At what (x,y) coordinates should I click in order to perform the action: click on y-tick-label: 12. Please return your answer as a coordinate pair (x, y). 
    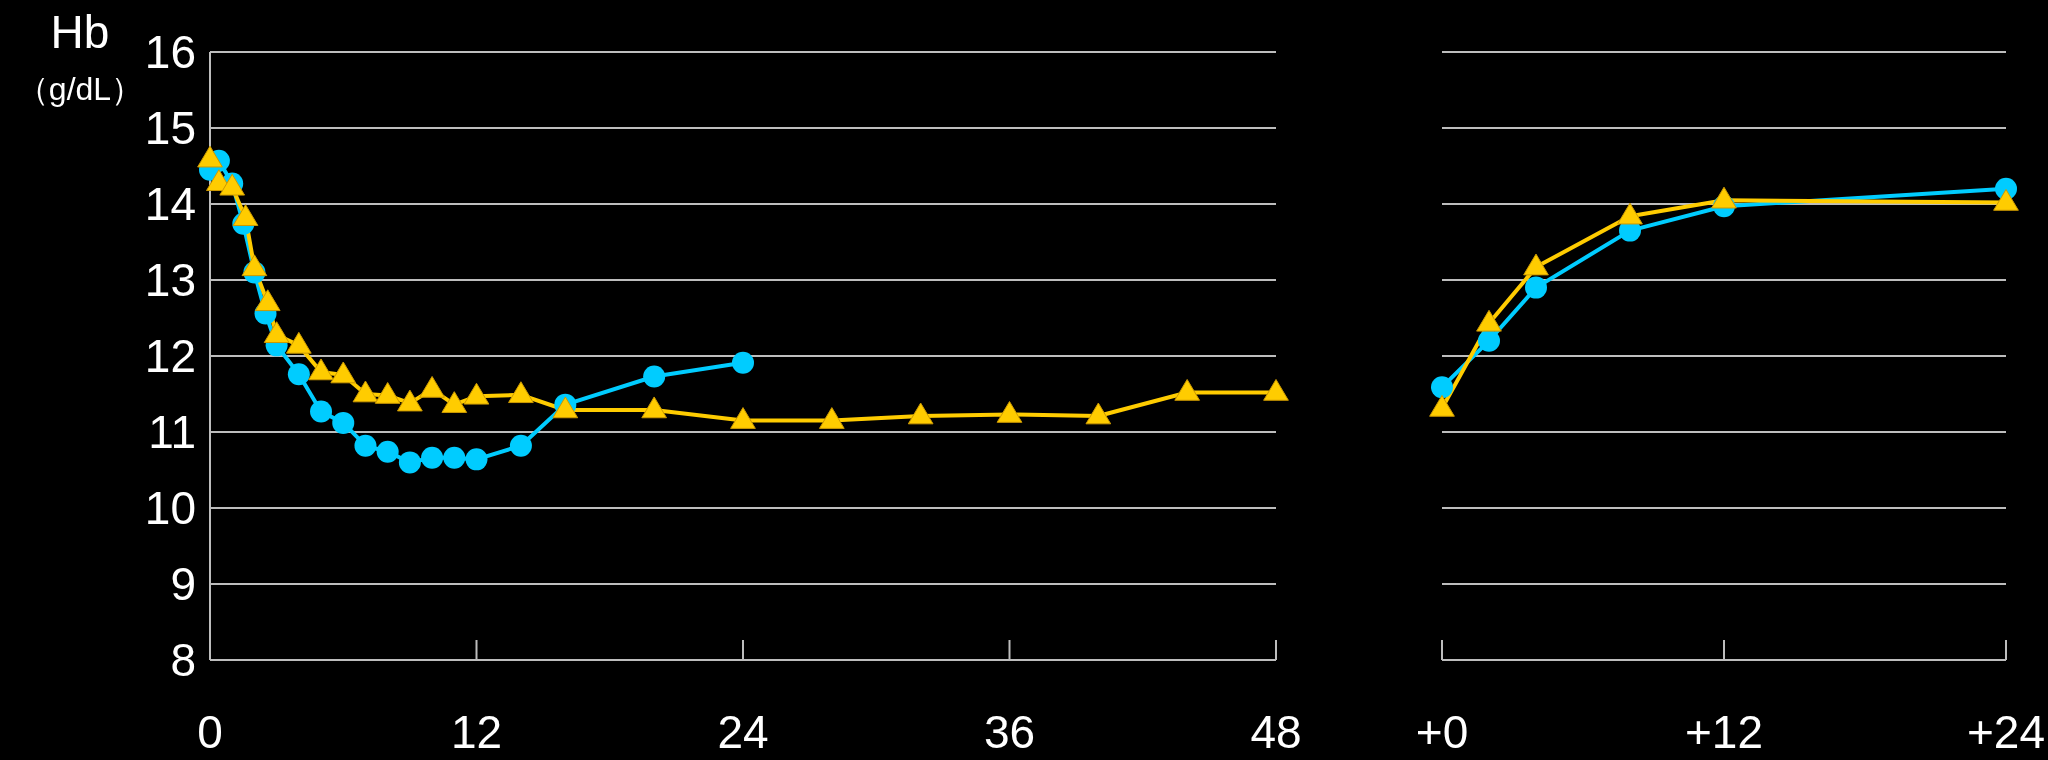
    Looking at the image, I should click on (170, 356).